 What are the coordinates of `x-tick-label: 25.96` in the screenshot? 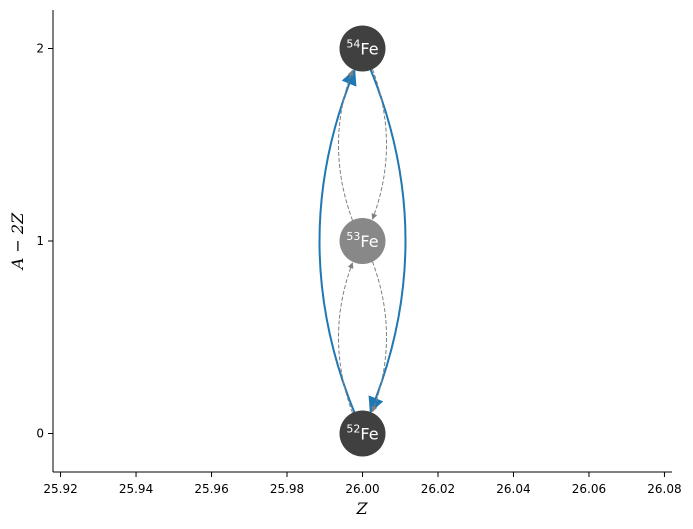 It's located at (211, 489).